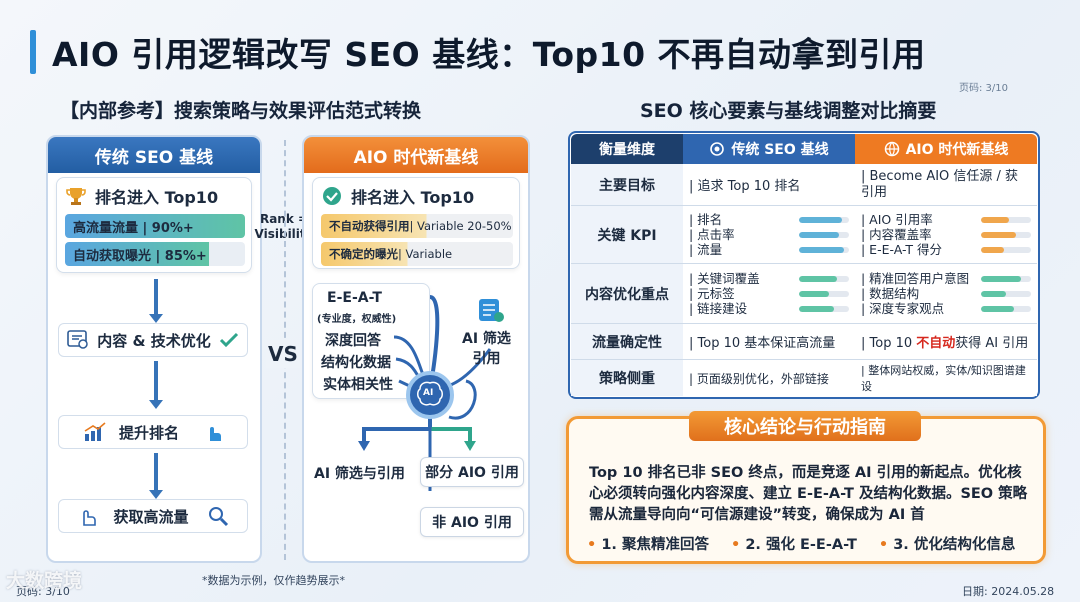 Image resolution: width=1080 pixels, height=602 pixels. What do you see at coordinates (77, 339) in the screenshot?
I see `code-page-icon` at bounding box center [77, 339].